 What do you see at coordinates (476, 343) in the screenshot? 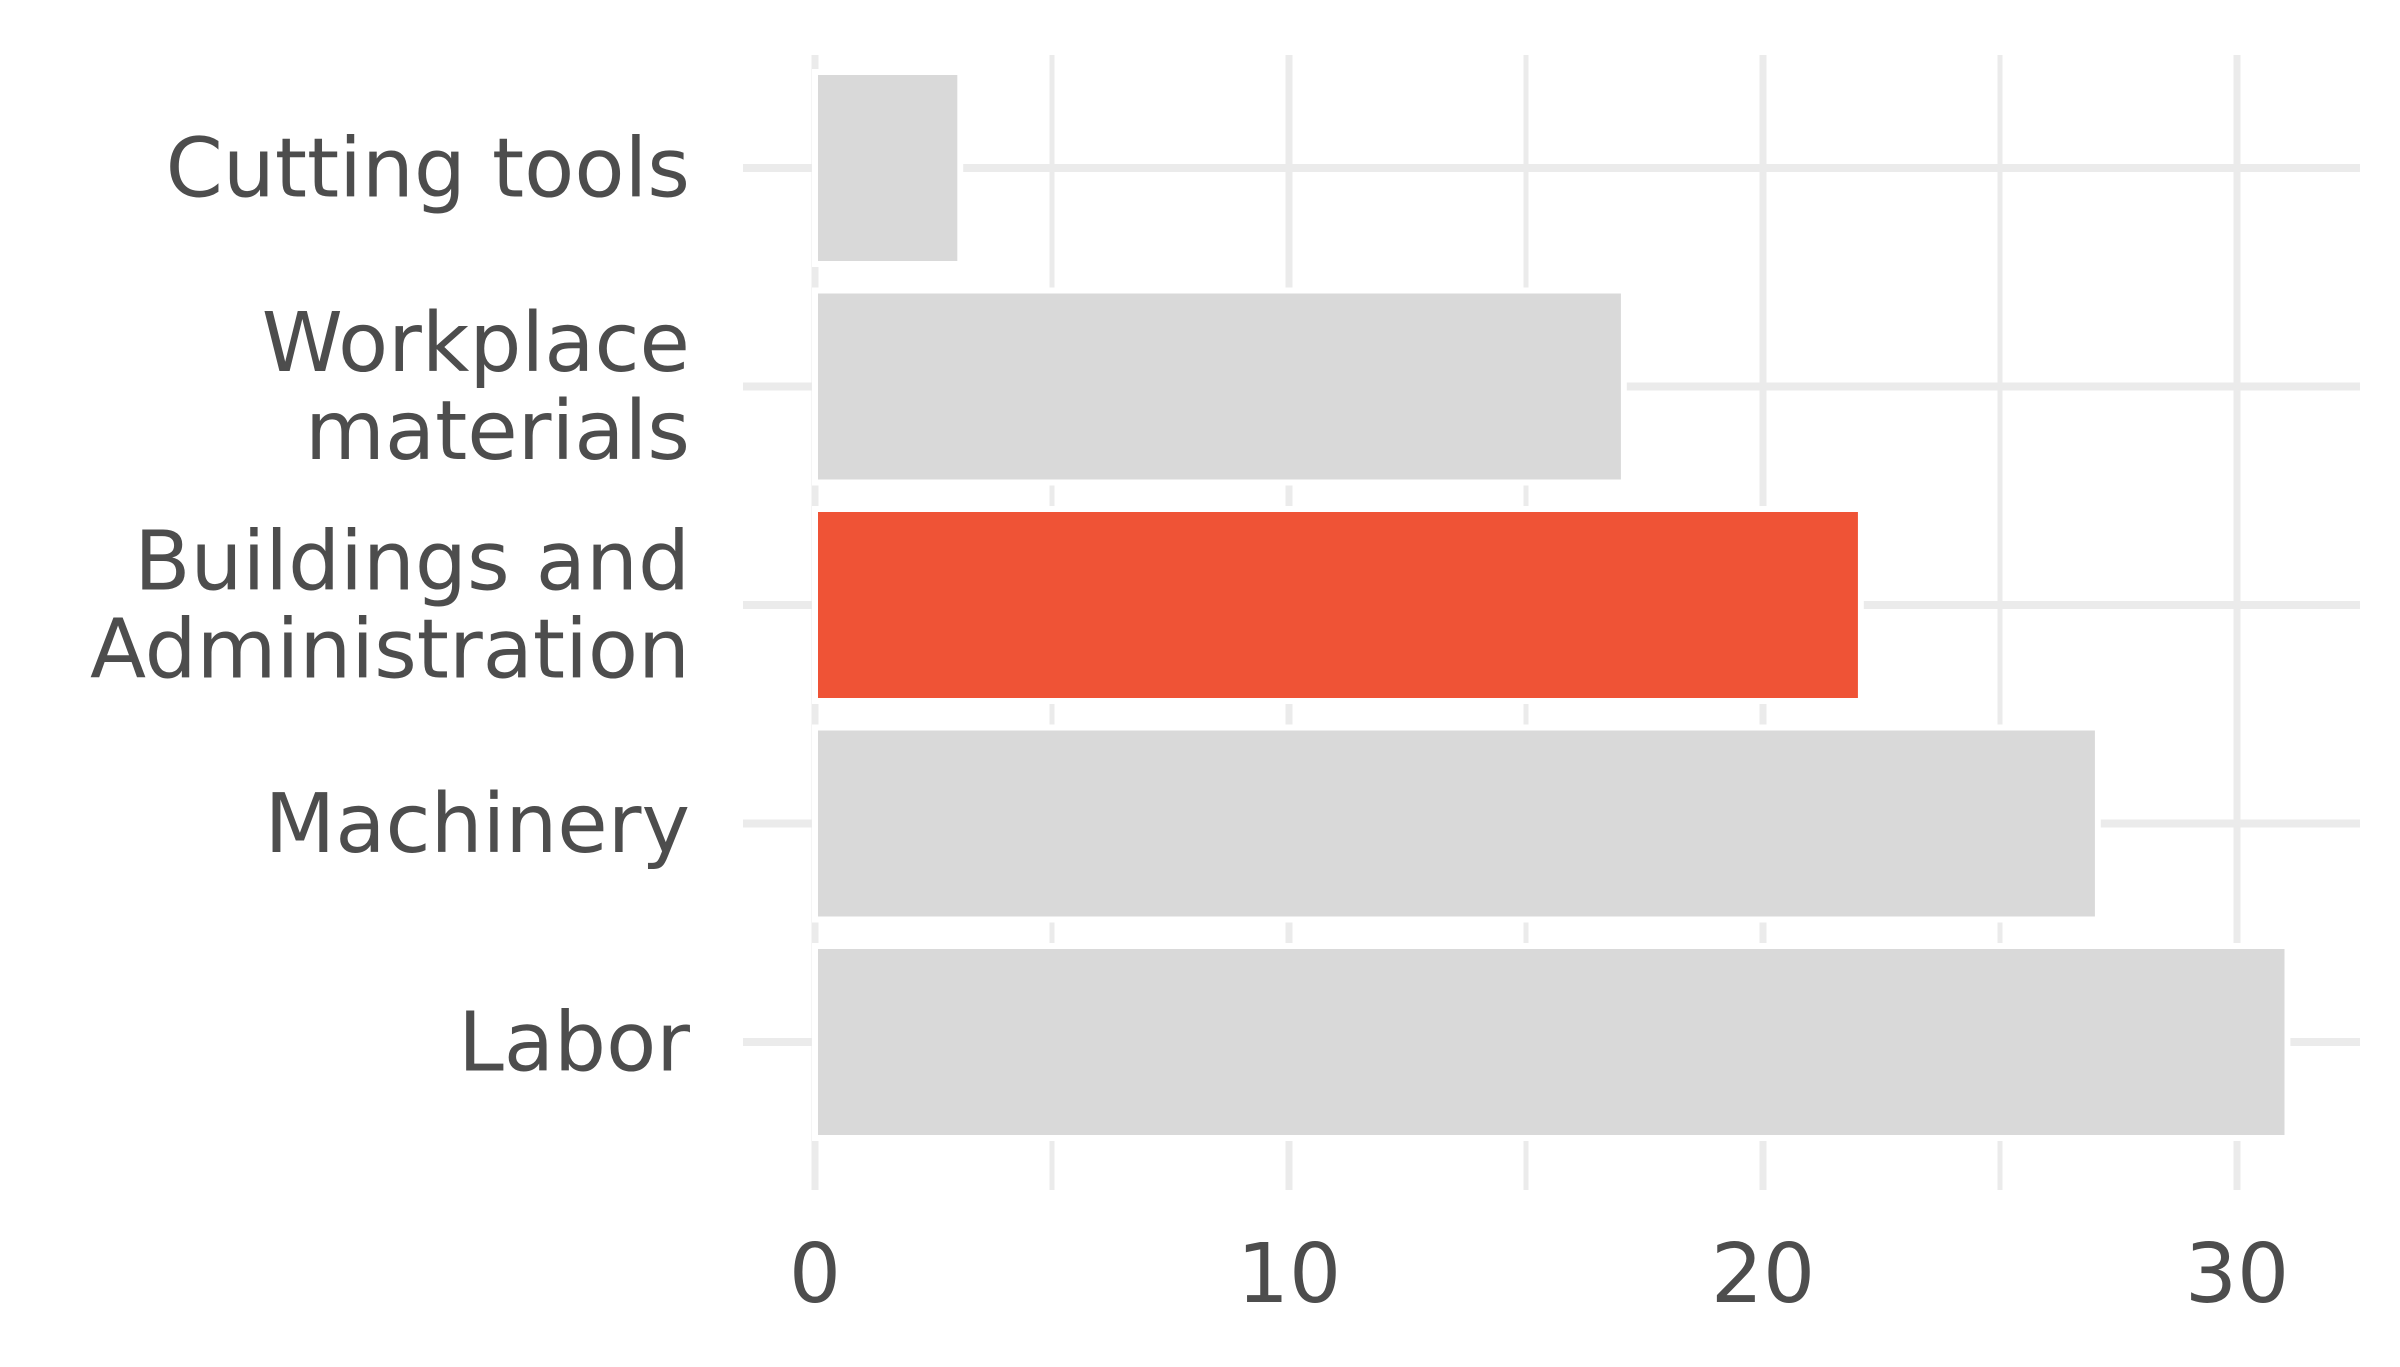
I see `y-tick-label: Workplace` at bounding box center [476, 343].